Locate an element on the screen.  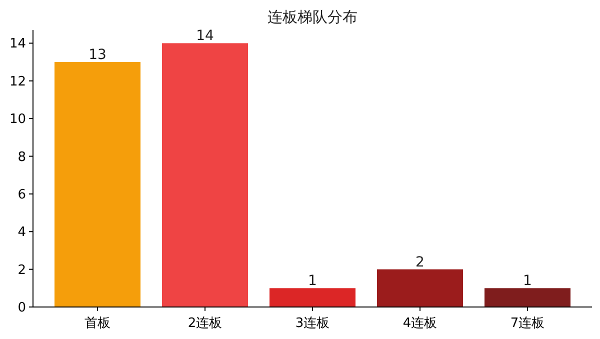
y-tick-label: 4 is located at coordinates (22, 232).